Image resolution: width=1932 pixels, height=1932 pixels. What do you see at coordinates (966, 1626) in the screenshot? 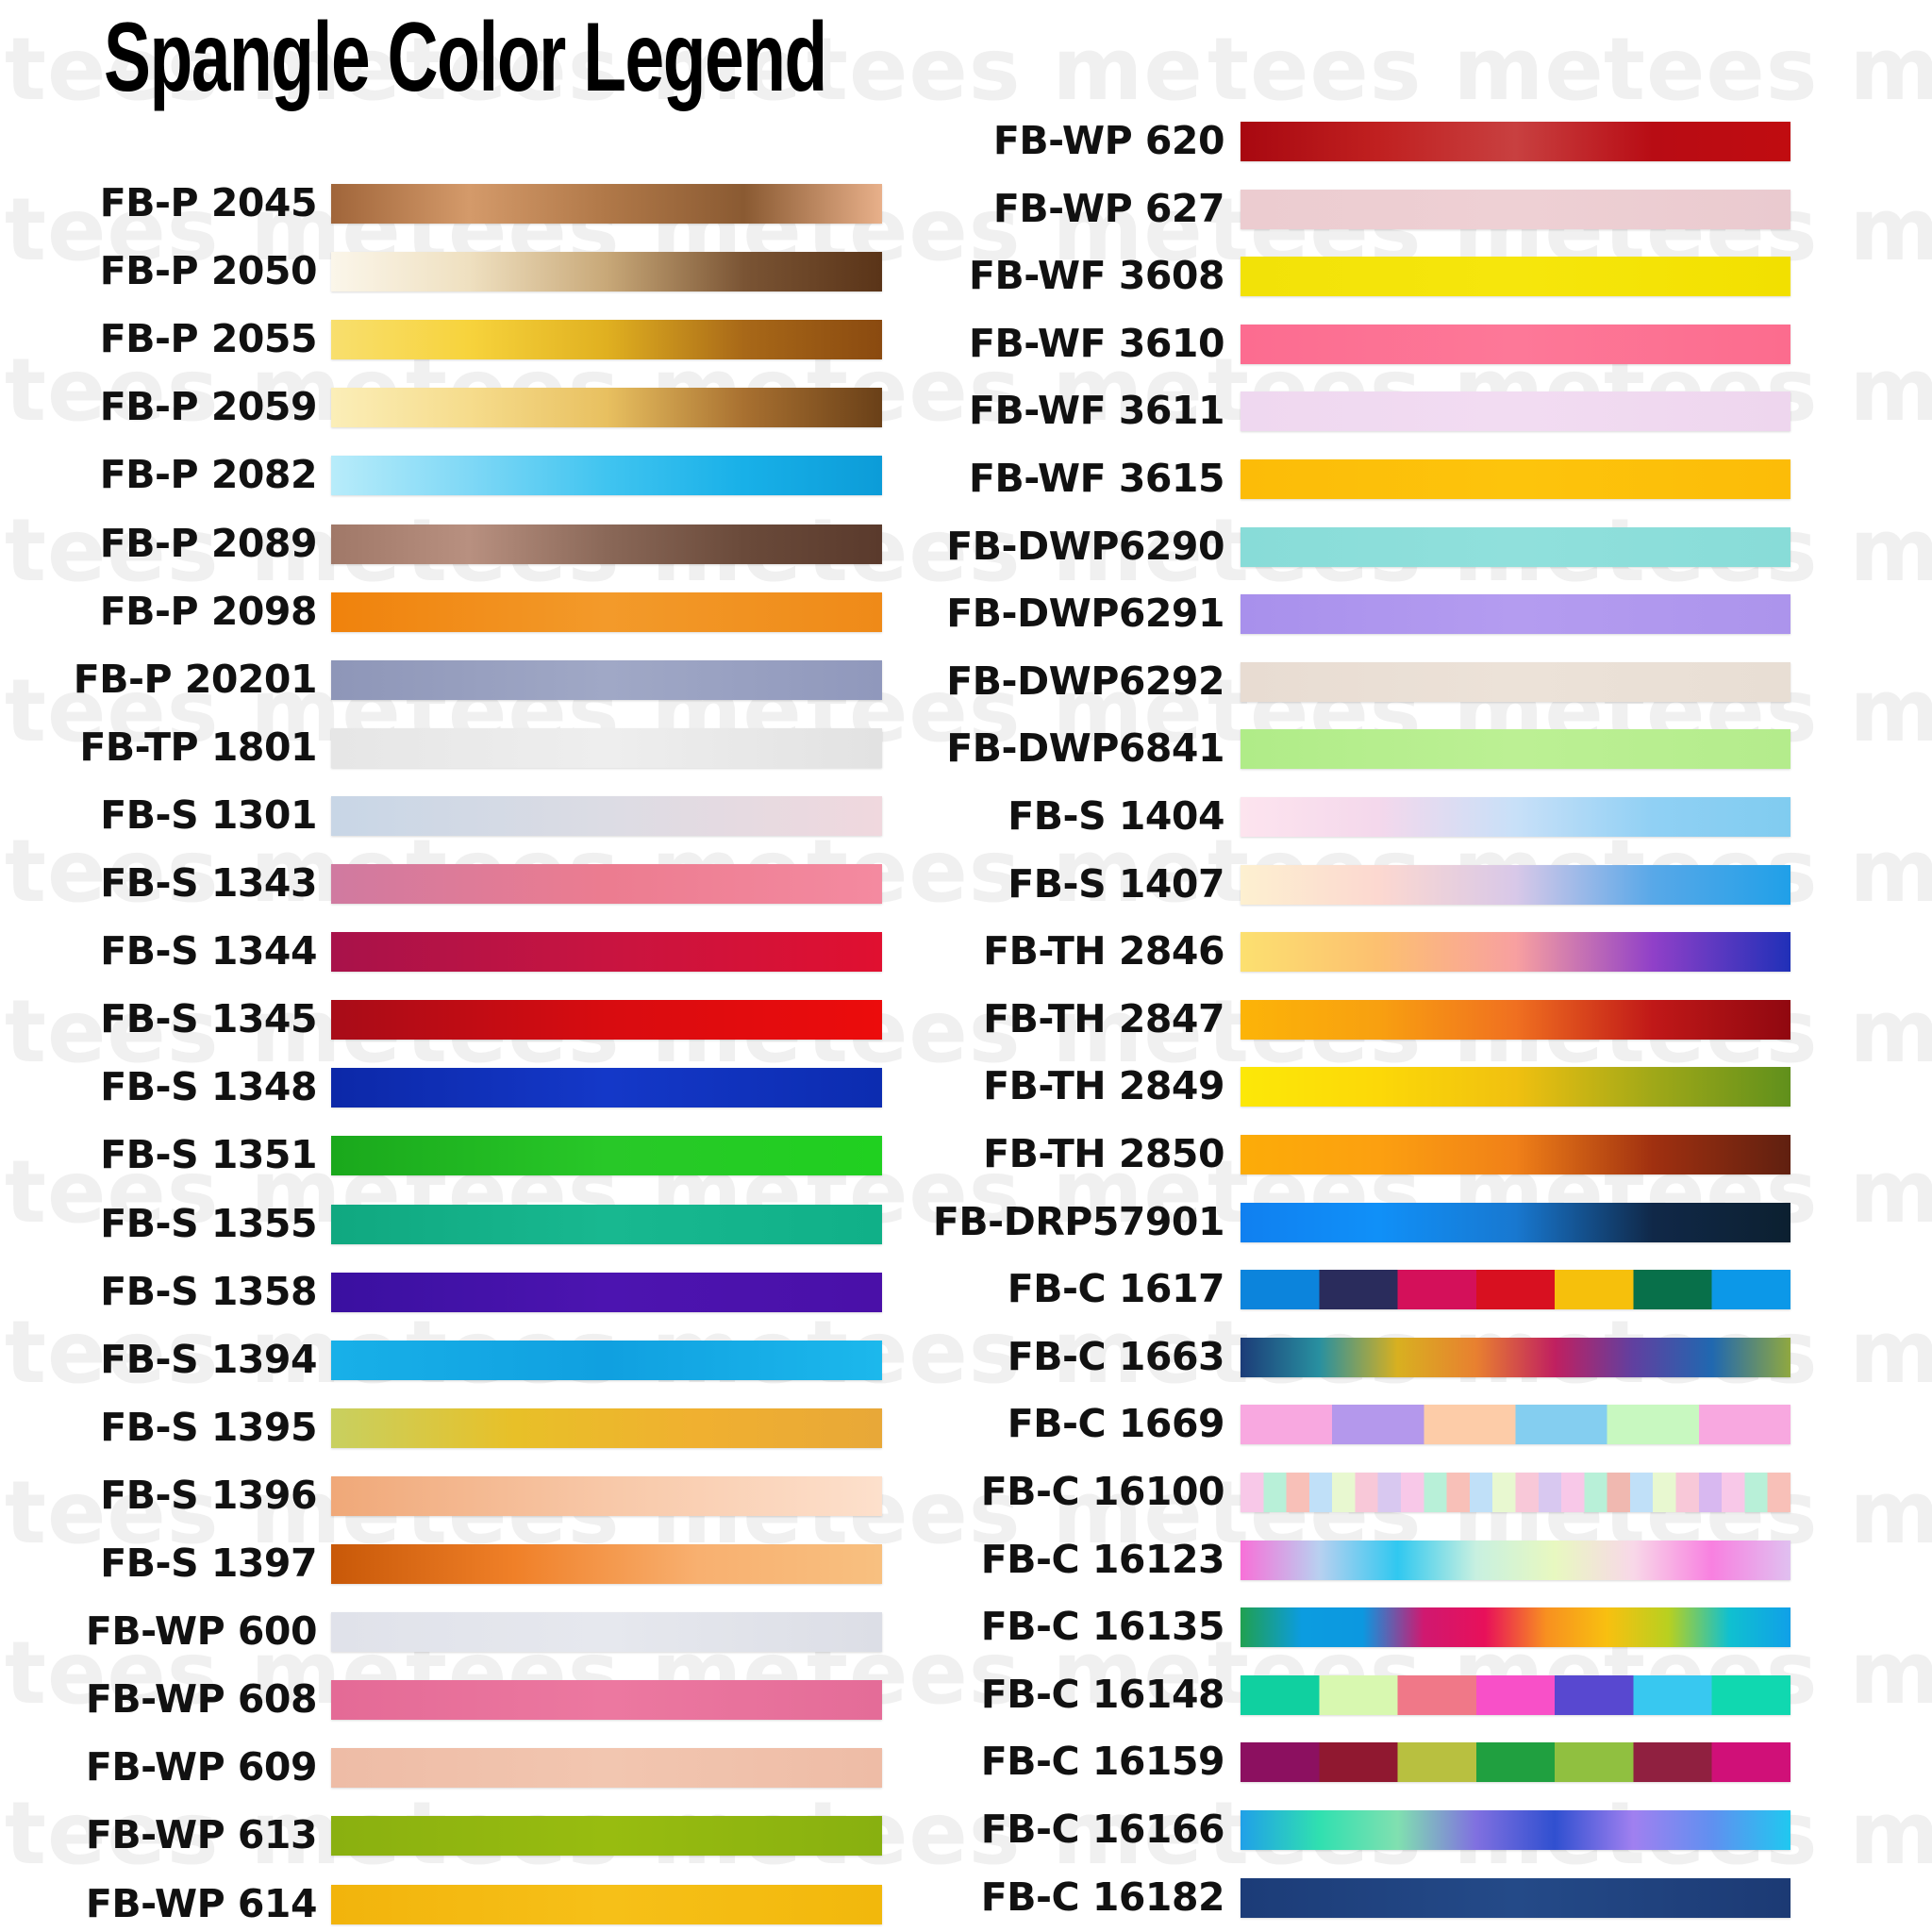
I see `swatch-row: FB-C 16135` at bounding box center [966, 1626].